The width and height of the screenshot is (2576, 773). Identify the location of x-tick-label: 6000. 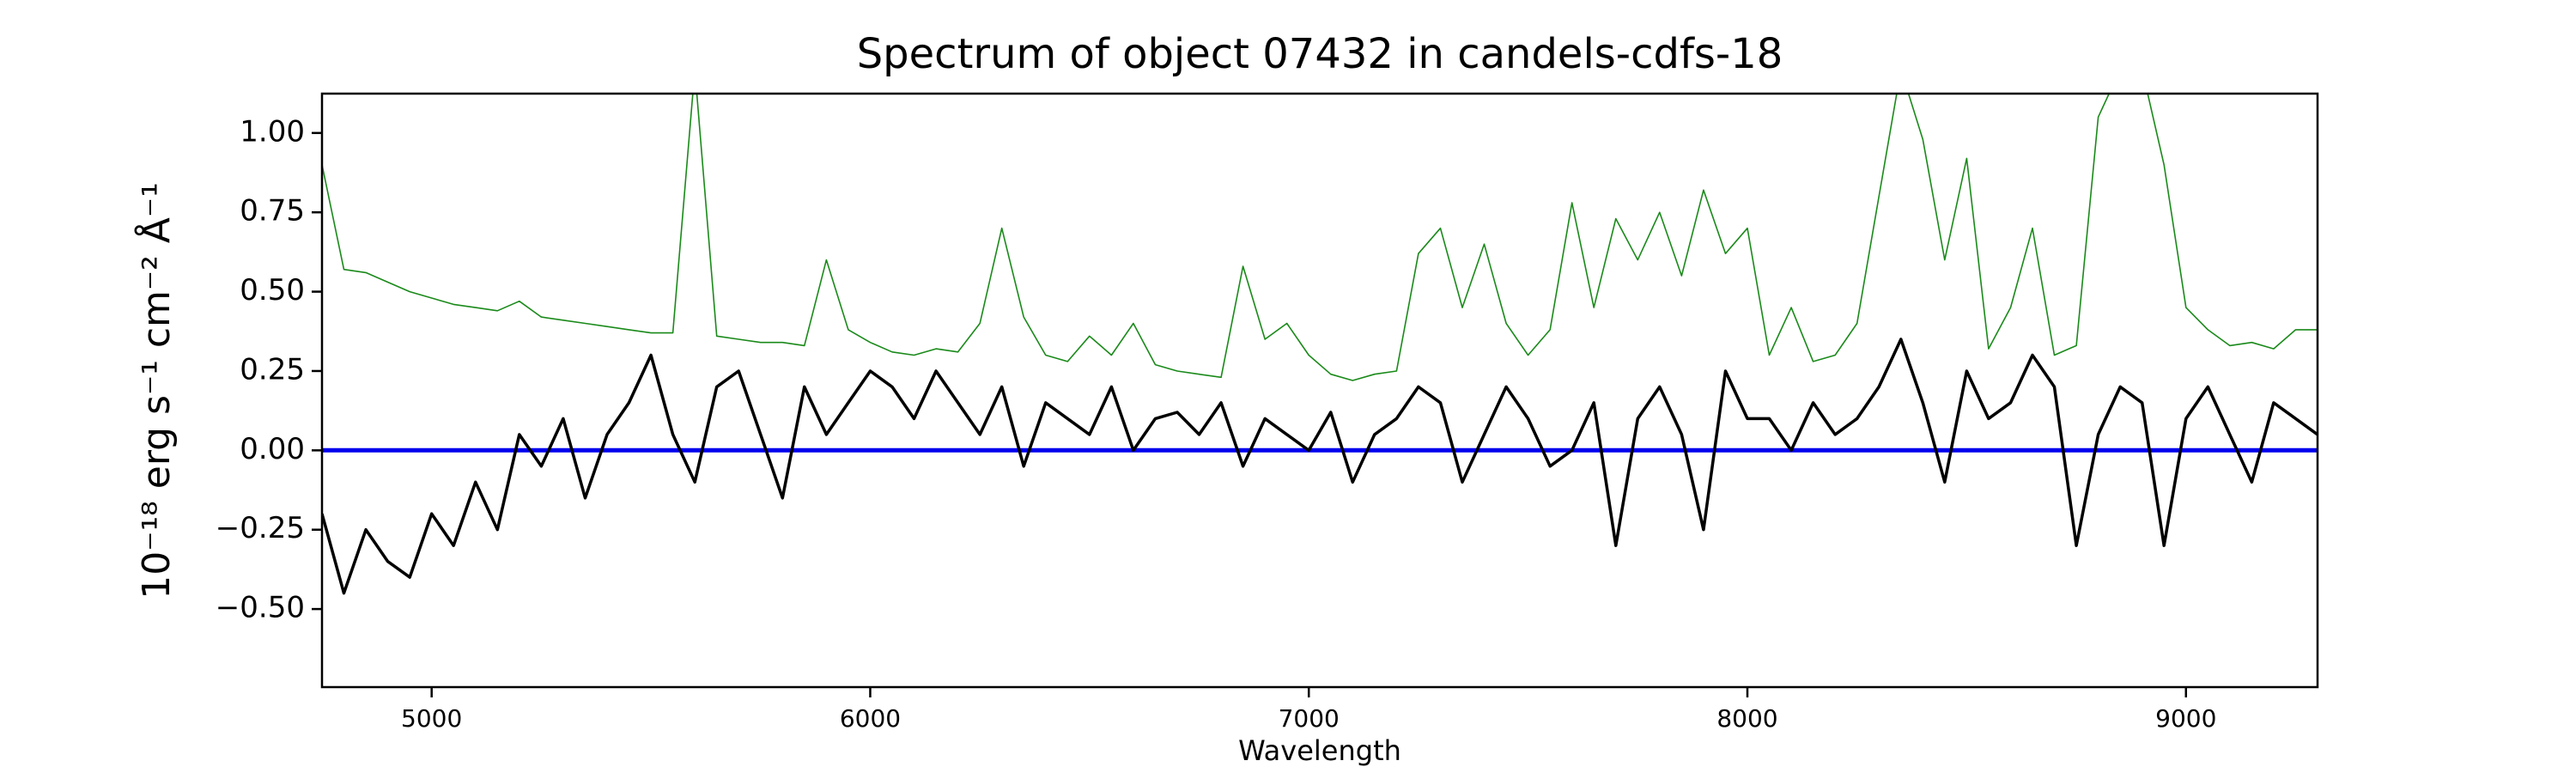
(870, 718).